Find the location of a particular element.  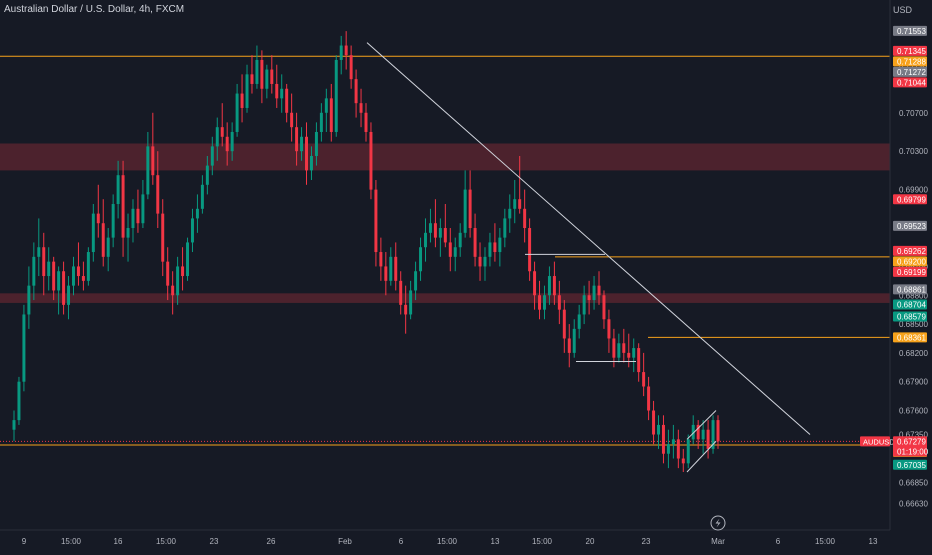

svg-text: 0.71553 is located at coordinates (911, 31).